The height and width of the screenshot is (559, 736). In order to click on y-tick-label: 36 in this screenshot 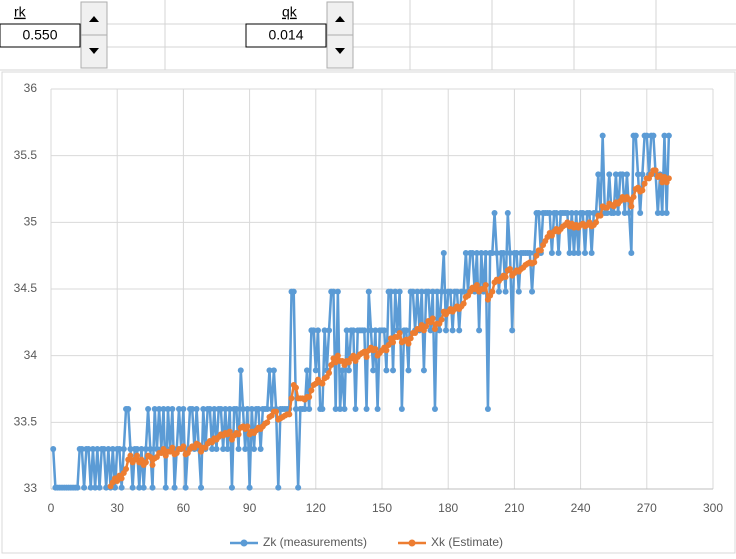, I will do `click(31, 88)`.